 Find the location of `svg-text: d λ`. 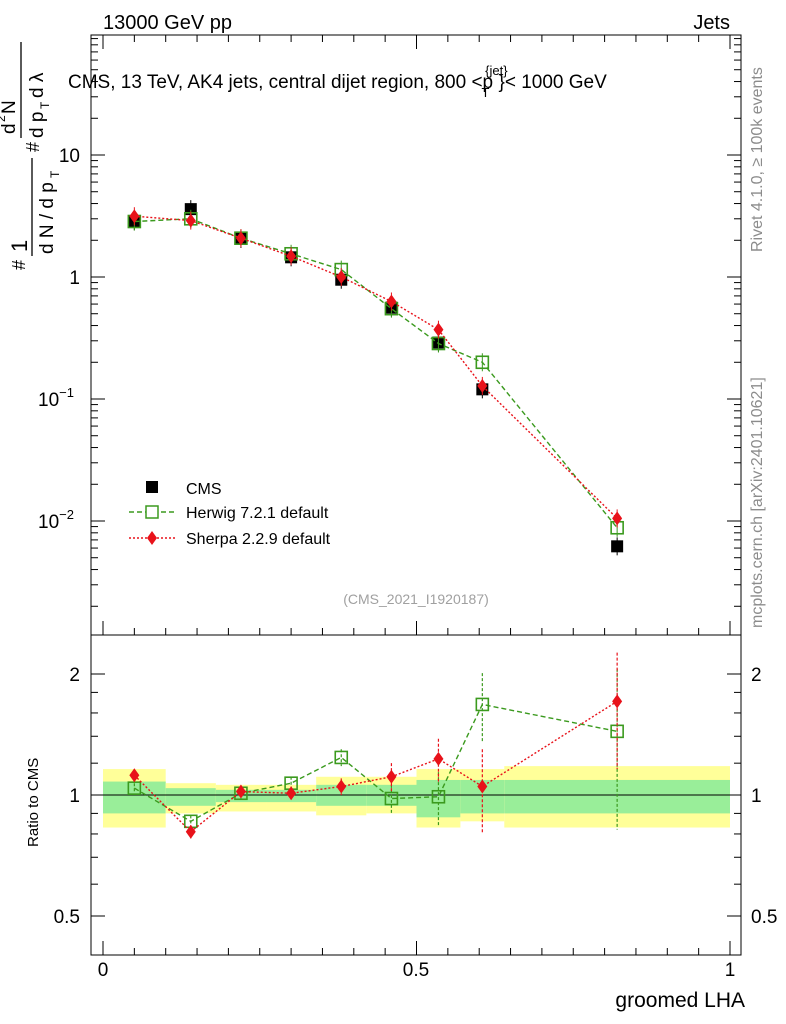

svg-text: d λ is located at coordinates (37, 85).